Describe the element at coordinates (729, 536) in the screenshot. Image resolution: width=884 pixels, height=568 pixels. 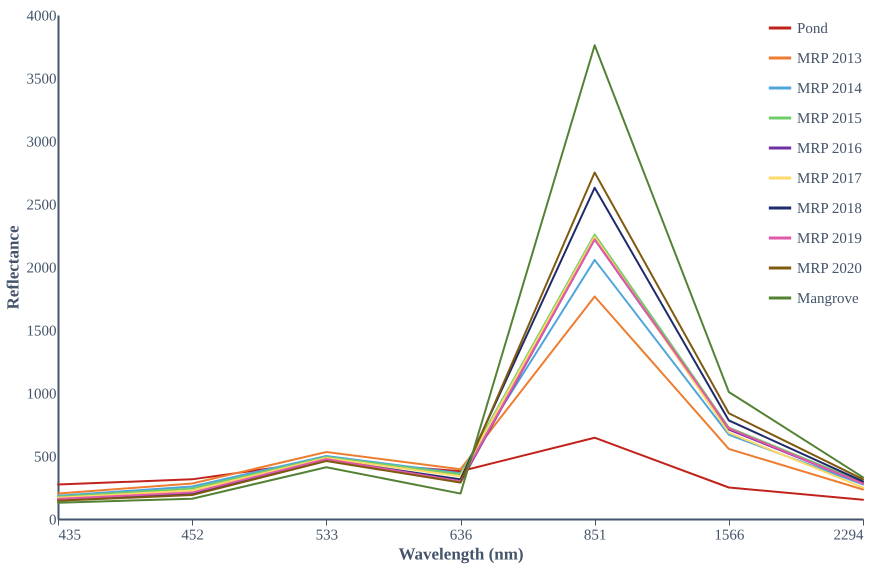
I see `x-tick-label: 1566` at that location.